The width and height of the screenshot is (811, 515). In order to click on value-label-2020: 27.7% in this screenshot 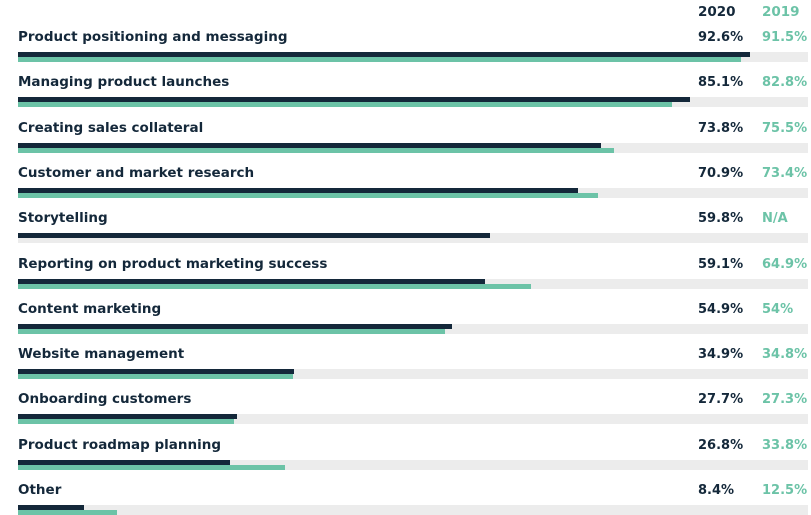, I will do `click(721, 400)`.